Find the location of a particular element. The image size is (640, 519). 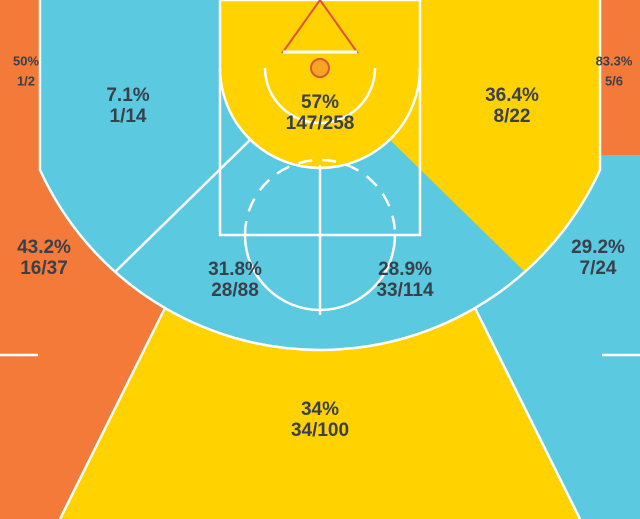

right-corner-zone is located at coordinates (620, 77).